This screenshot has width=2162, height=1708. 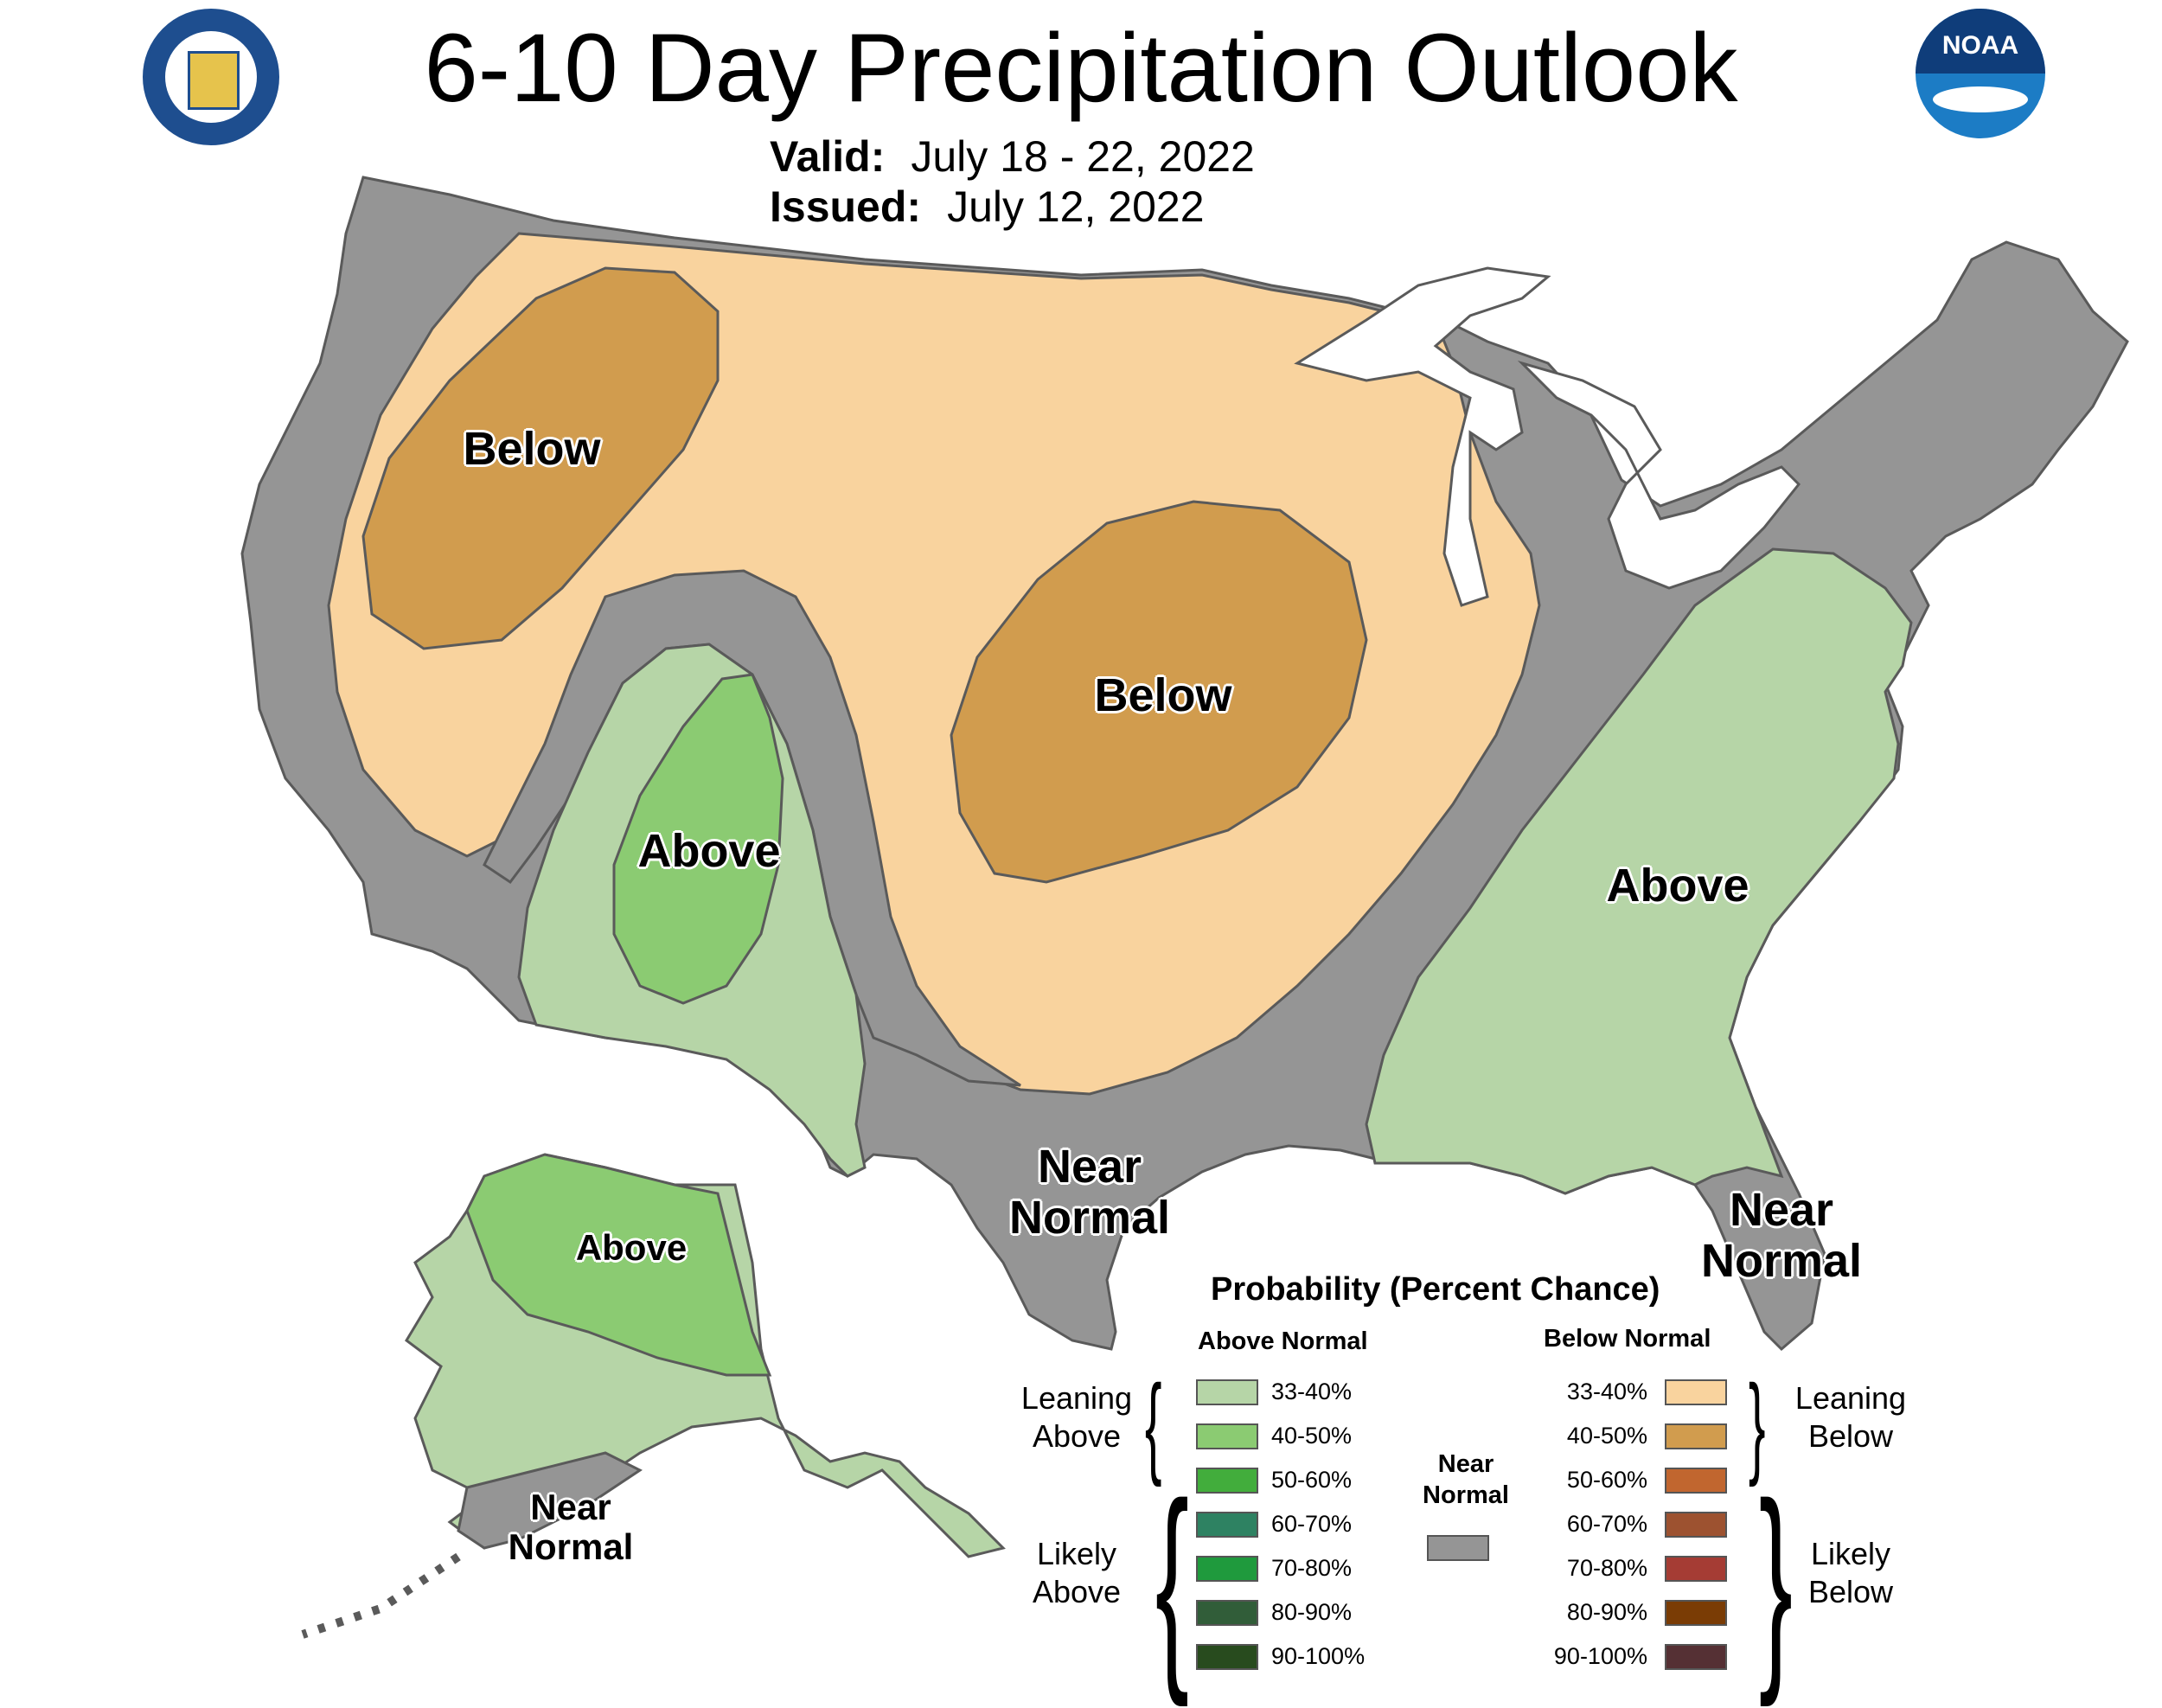 What do you see at coordinates (1081, 68) in the screenshot?
I see `page-title: 6-10 Day Precipitation Outlook` at bounding box center [1081, 68].